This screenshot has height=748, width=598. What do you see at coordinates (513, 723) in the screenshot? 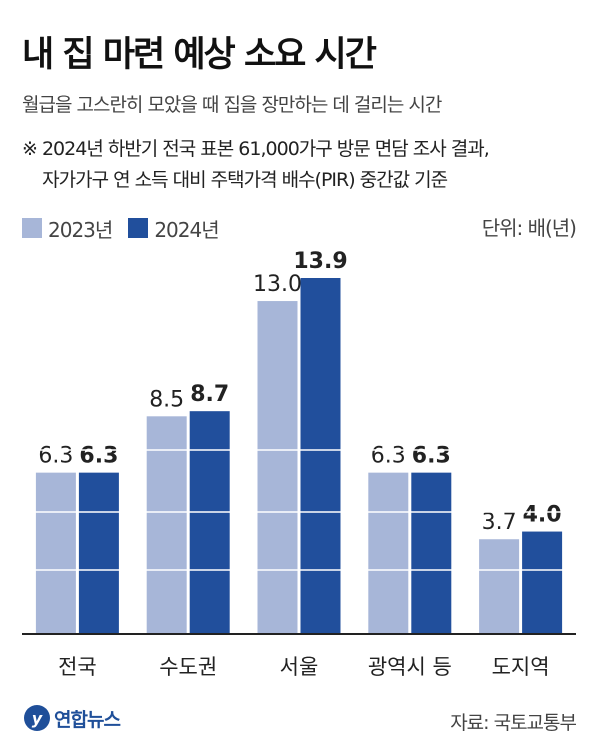
I see `source-note: 자료: 국토교통부` at bounding box center [513, 723].